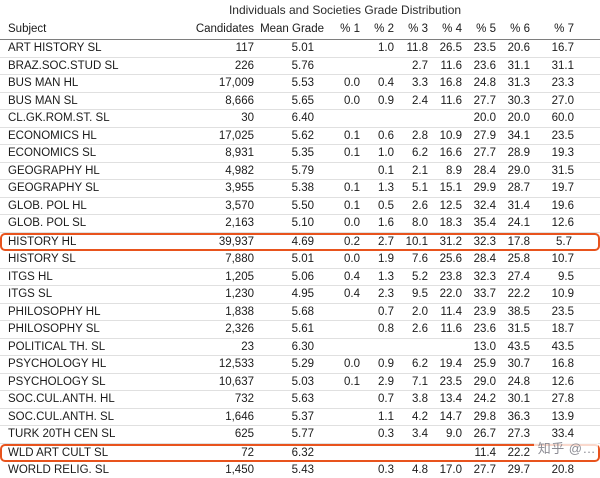  What do you see at coordinates (224, 277) in the screenshot?
I see `candidates-cell: 1,205` at bounding box center [224, 277].